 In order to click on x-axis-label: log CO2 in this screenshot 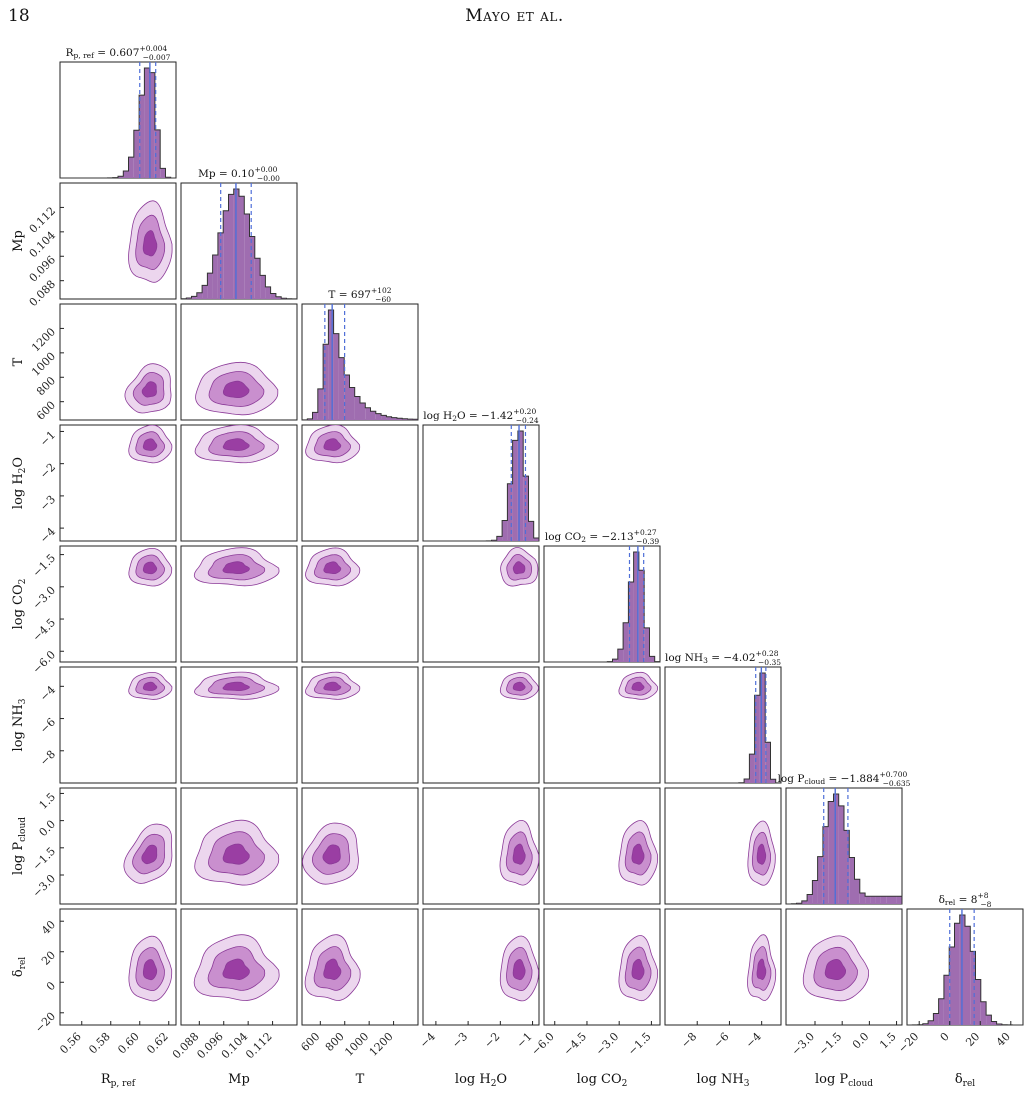, I will do `click(602, 1080)`.